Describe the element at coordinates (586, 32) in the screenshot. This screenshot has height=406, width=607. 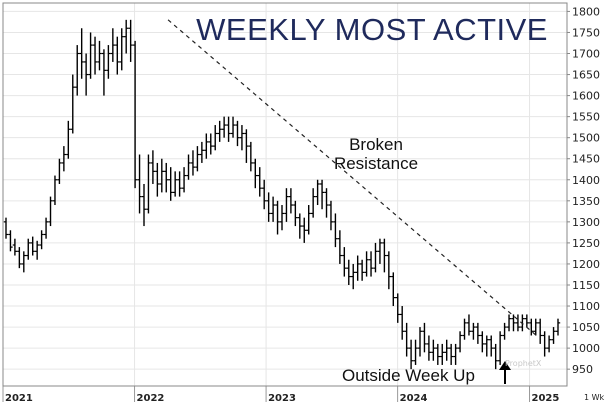
I see `y-tick-label: 1750` at that location.